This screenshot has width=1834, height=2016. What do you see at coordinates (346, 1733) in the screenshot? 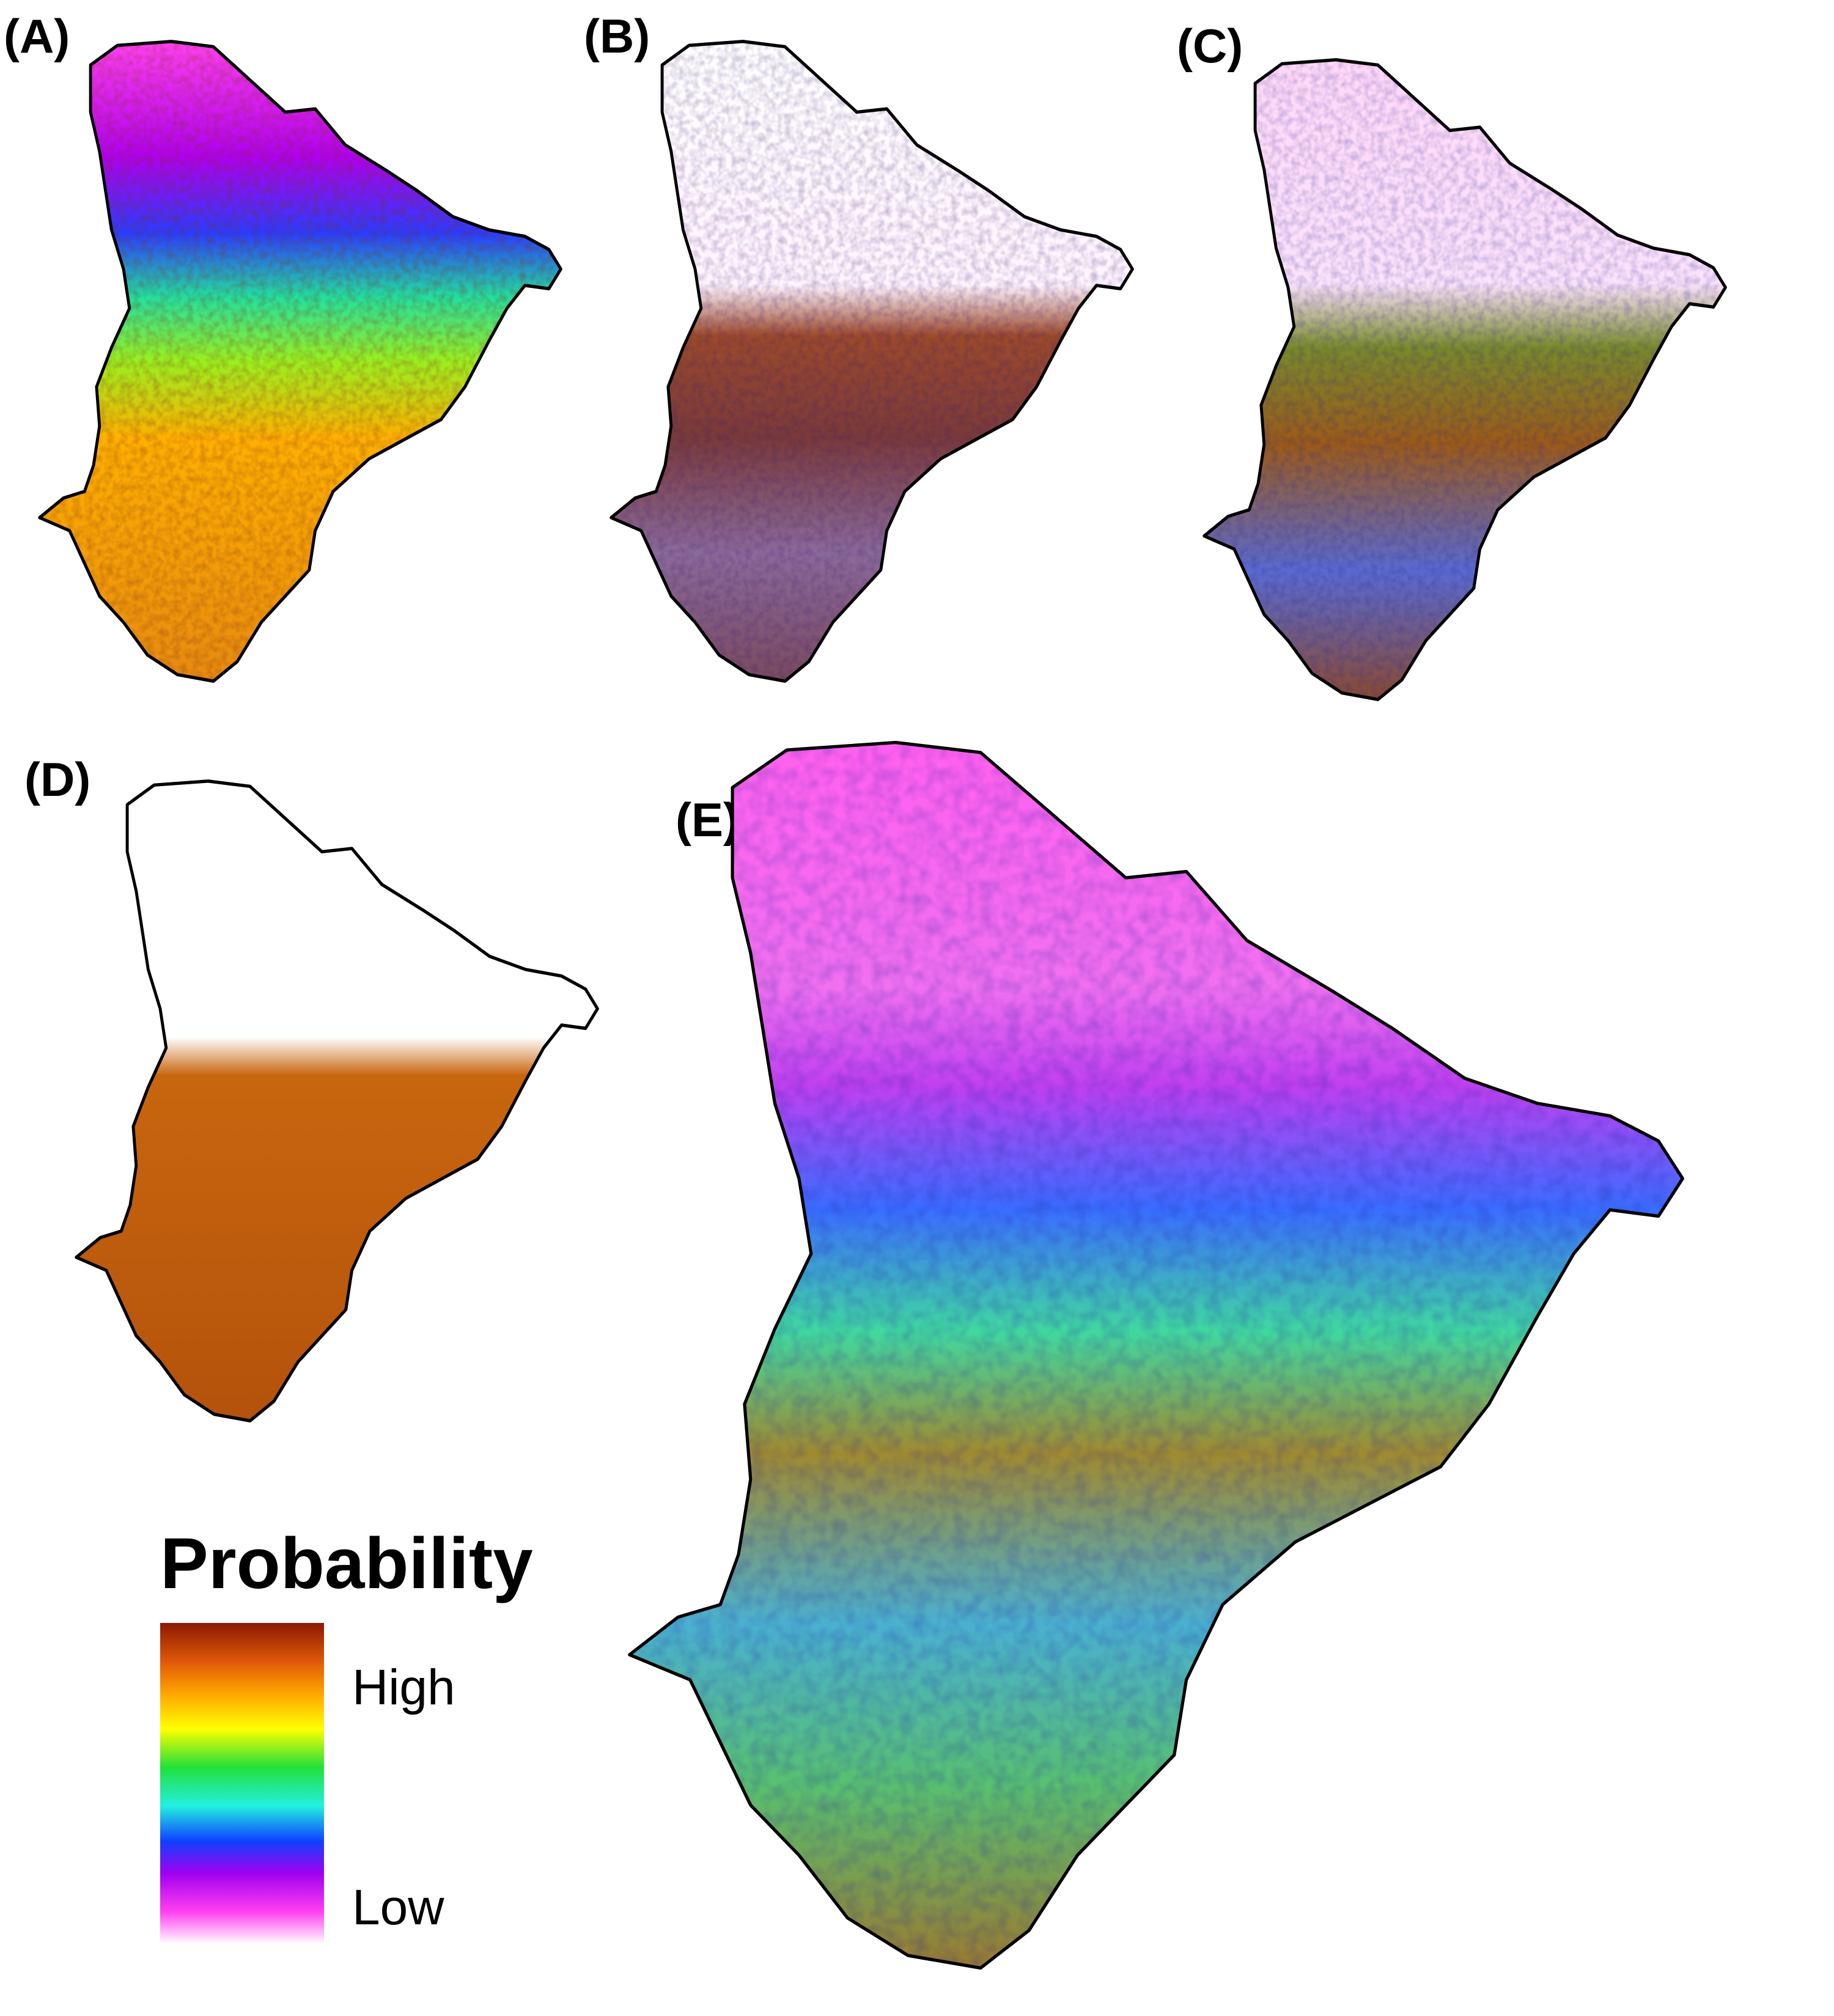
I see `legend: Probability High Low` at bounding box center [346, 1733].